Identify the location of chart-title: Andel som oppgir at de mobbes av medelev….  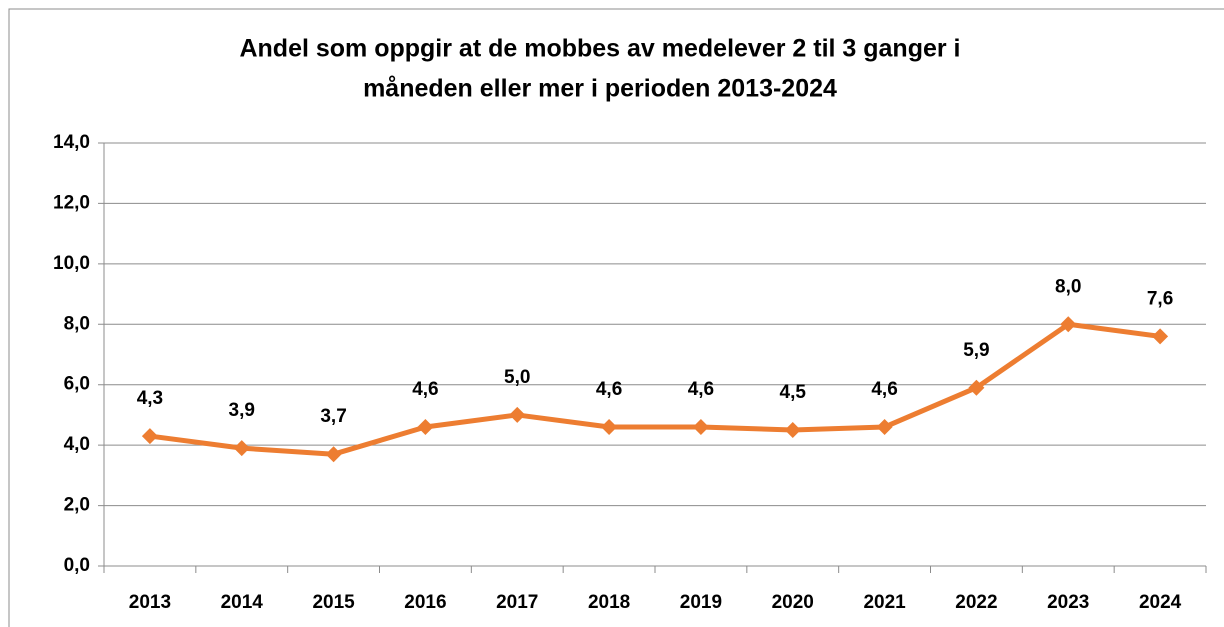
(599, 49).